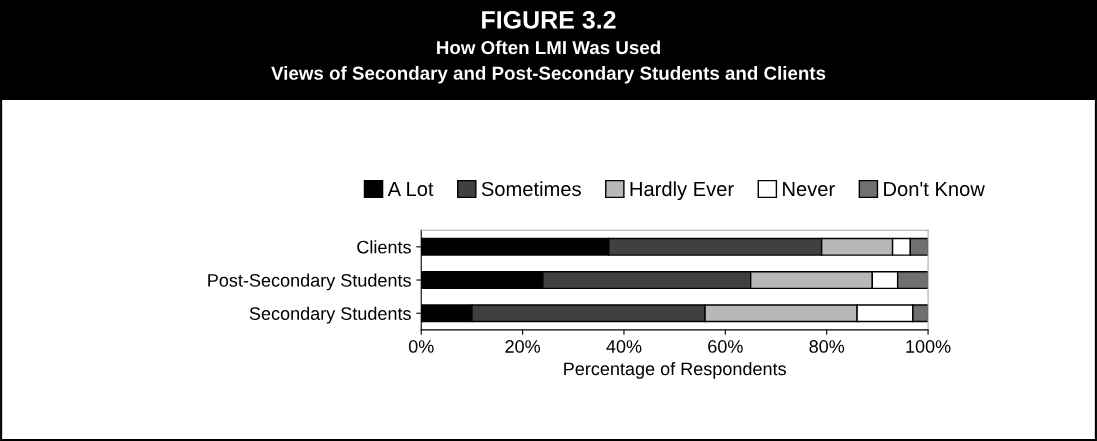  Describe the element at coordinates (827, 346) in the screenshot. I see `x-tick-label: 80%` at that location.